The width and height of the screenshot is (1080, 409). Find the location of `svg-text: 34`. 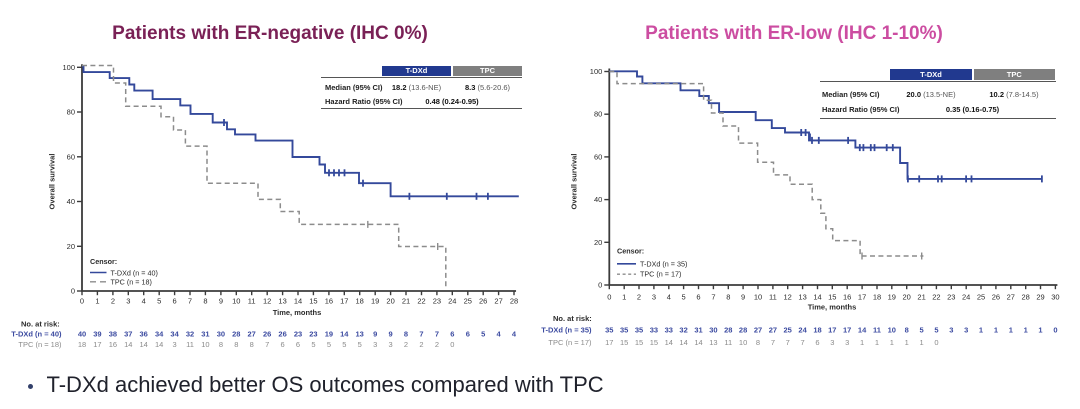

svg-text: 34 is located at coordinates (159, 334).